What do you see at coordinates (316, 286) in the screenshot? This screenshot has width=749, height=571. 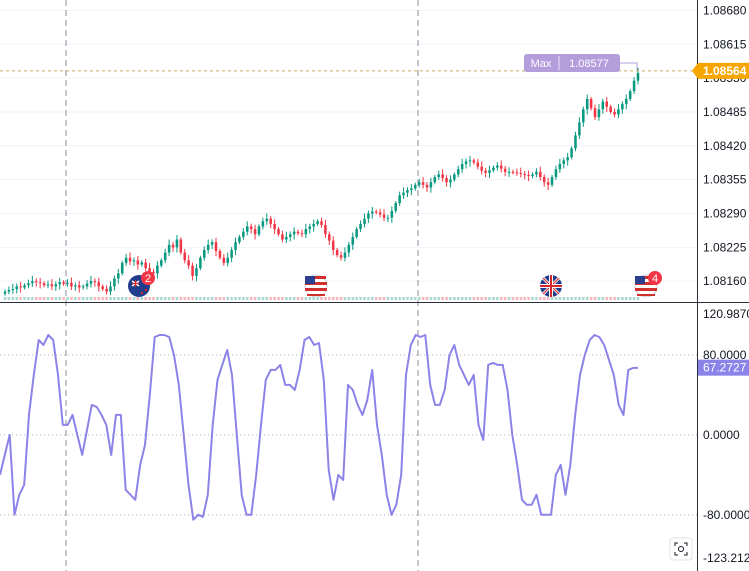 I see `event-united-states` at bounding box center [316, 286].